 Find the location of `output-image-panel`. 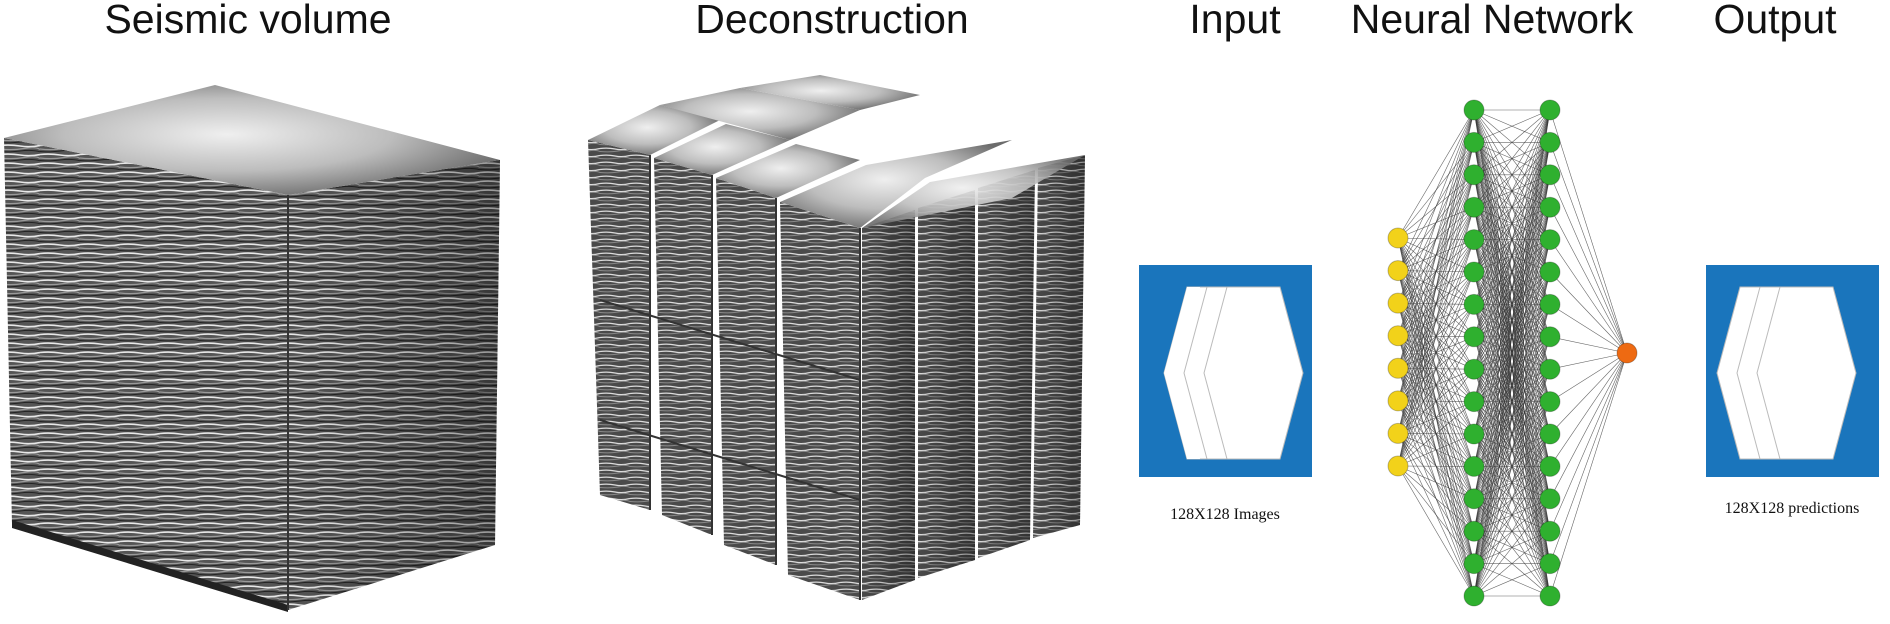

output-image-panel is located at coordinates (1792, 371).